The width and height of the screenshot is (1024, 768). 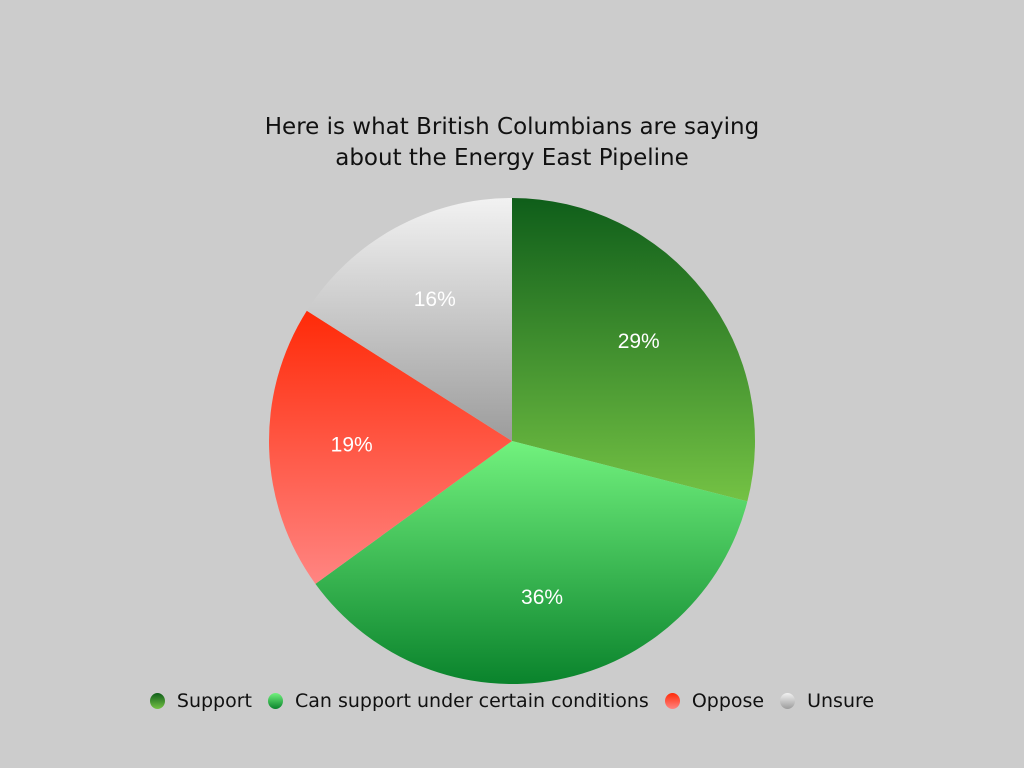 I want to click on legend-item-oppose: Oppose, so click(x=714, y=701).